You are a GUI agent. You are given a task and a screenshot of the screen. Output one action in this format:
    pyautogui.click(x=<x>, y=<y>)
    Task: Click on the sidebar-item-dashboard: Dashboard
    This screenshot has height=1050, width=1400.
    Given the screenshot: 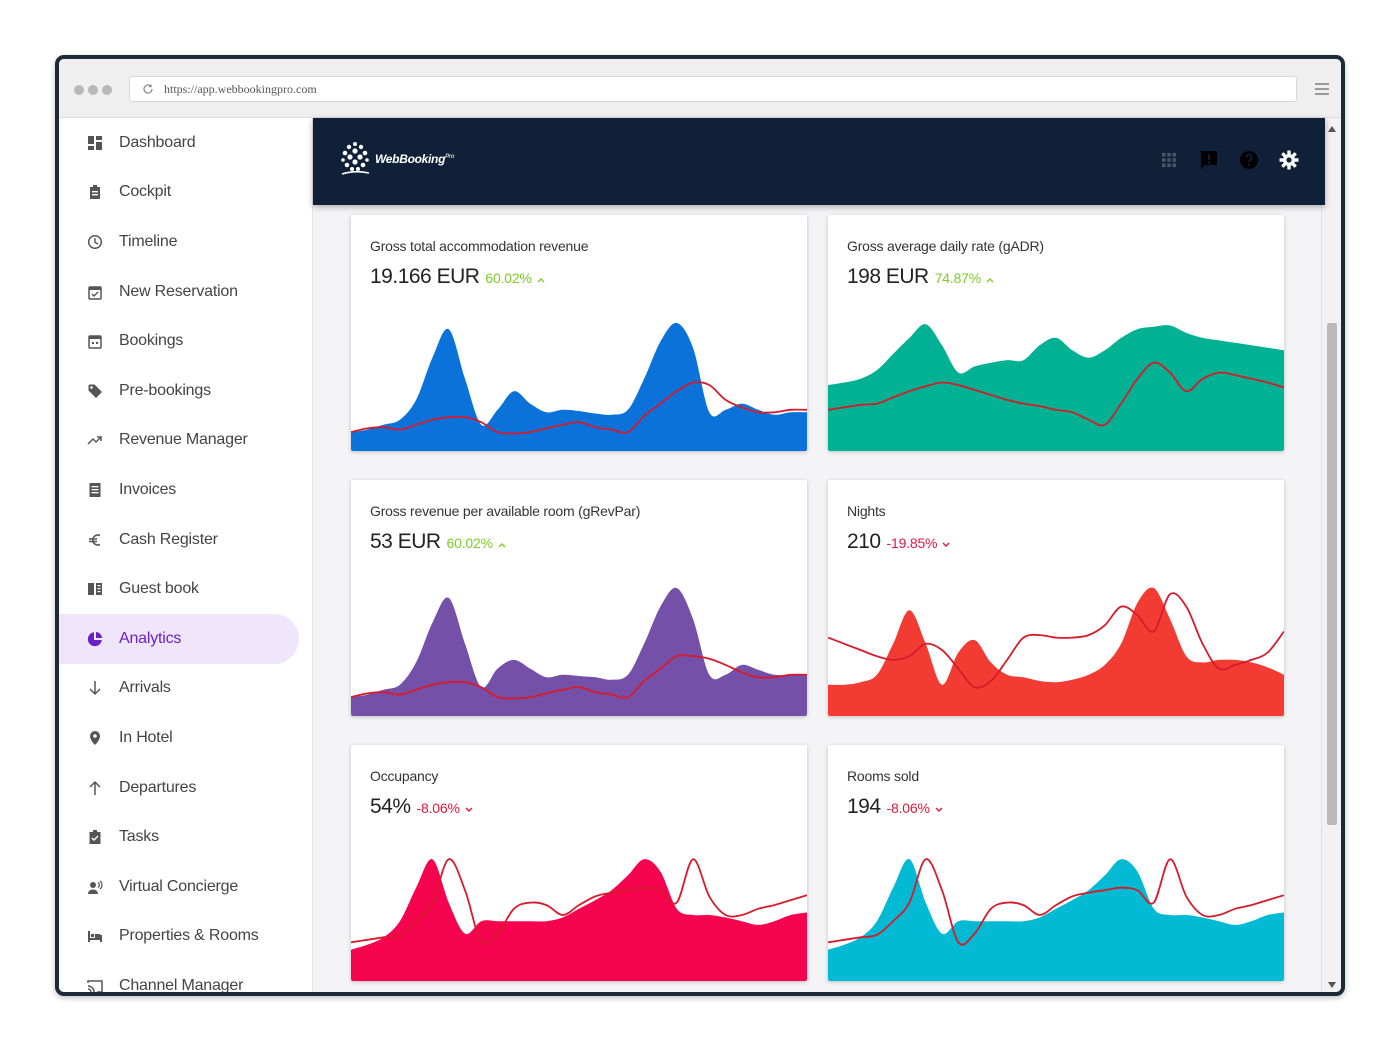 What is the action you would take?
    pyautogui.click(x=185, y=143)
    